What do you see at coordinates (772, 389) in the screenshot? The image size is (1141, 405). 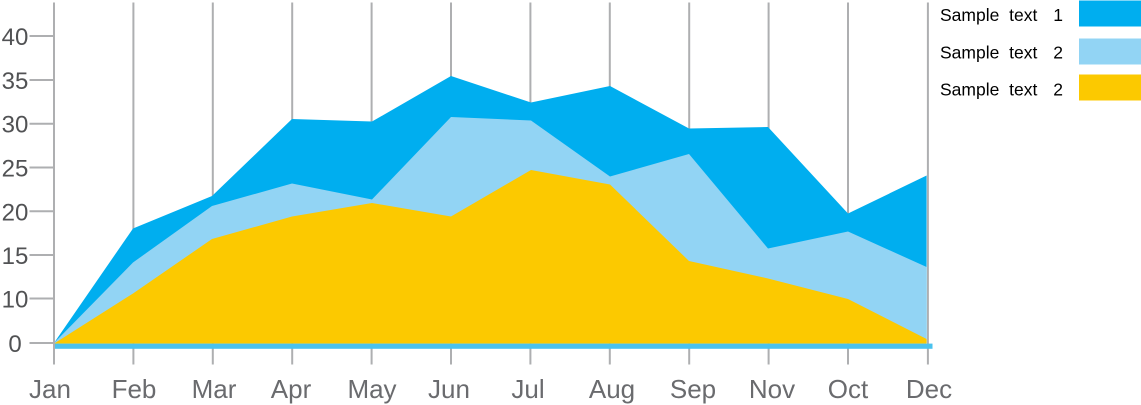 I see `svg-text: Nov` at bounding box center [772, 389].